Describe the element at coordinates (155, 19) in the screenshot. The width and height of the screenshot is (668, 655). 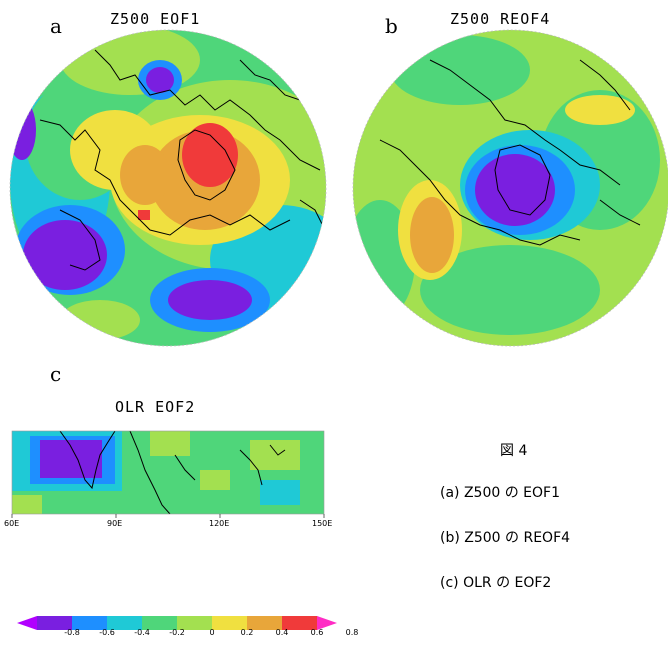
I see `map-title-a: Z500 EOF1` at that location.